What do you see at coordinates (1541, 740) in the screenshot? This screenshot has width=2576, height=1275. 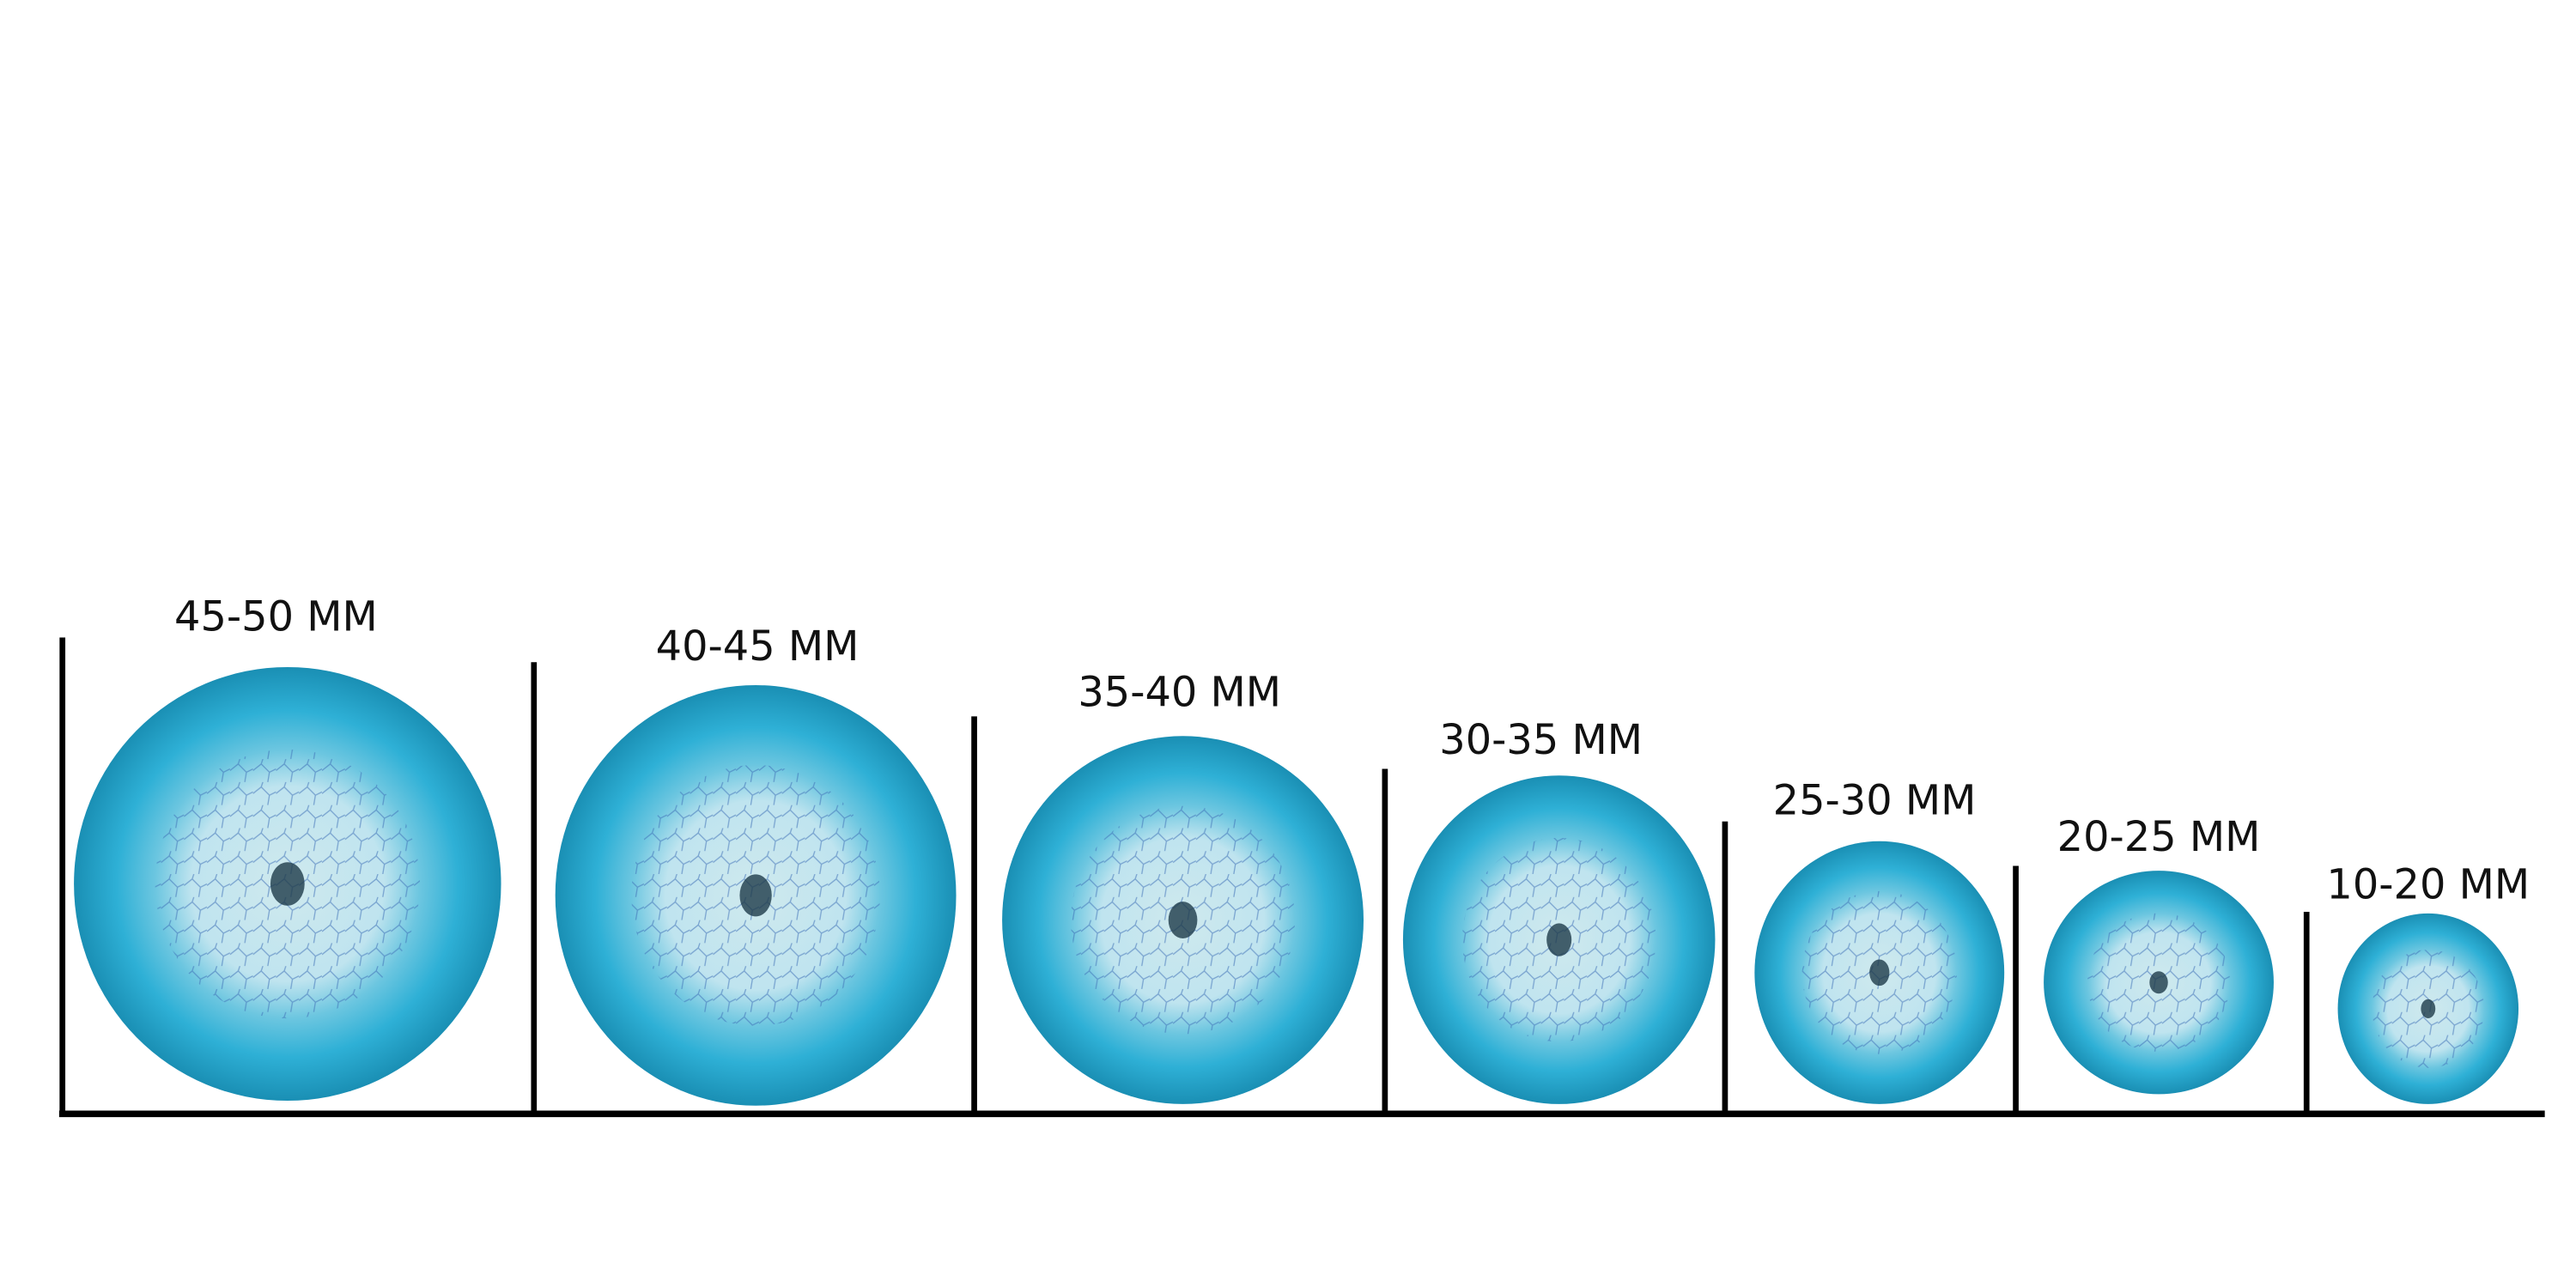 I see `size-label: 30-35 MM` at bounding box center [1541, 740].